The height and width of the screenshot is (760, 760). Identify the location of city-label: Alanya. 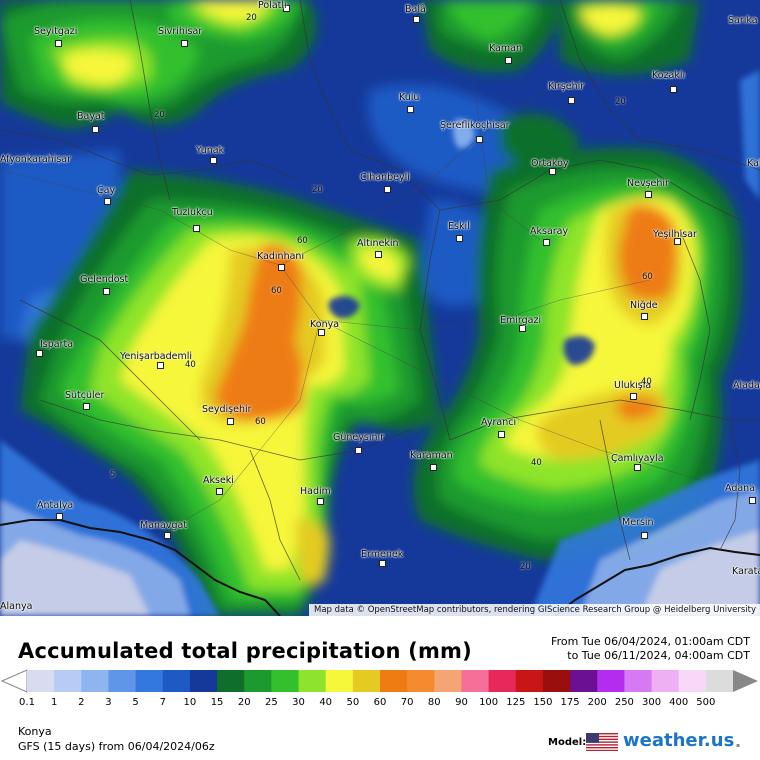
(16, 606).